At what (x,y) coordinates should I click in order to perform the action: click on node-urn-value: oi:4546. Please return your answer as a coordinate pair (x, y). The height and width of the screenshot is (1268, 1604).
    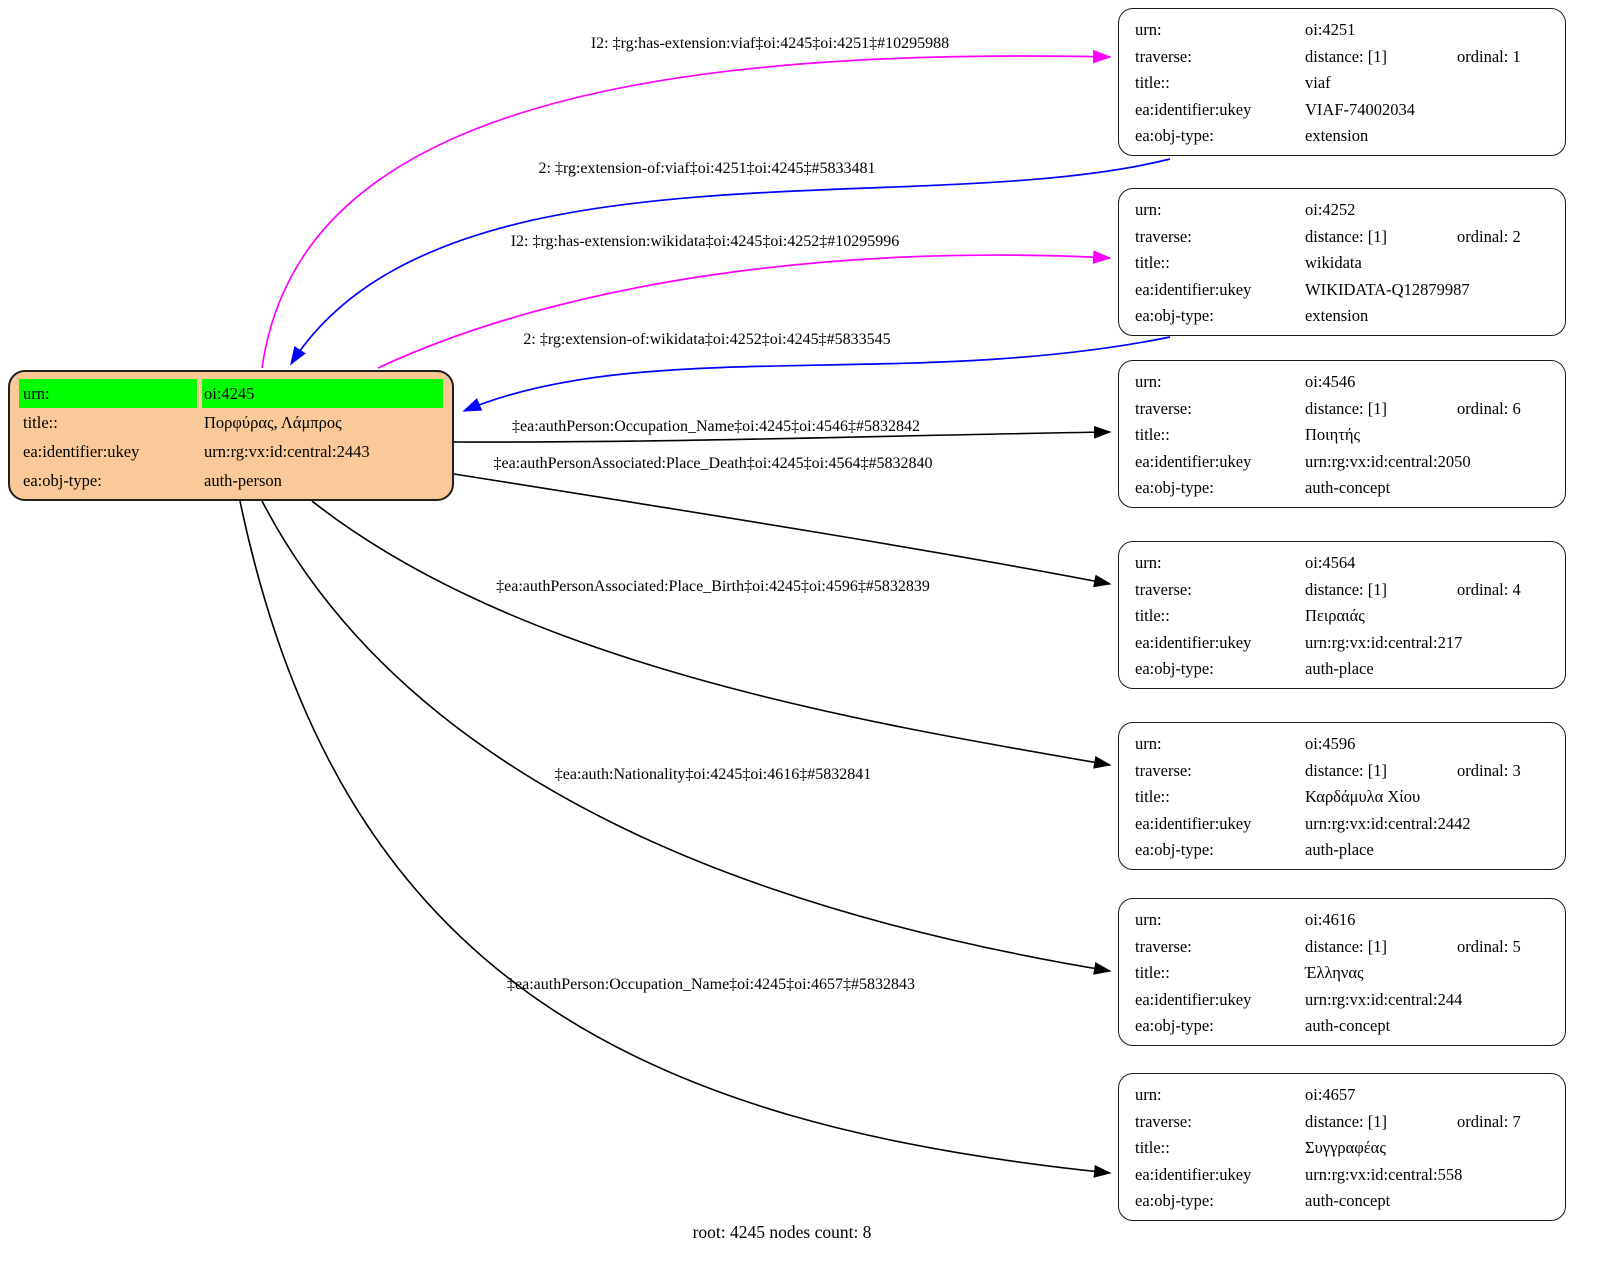
    Looking at the image, I should click on (1330, 381).